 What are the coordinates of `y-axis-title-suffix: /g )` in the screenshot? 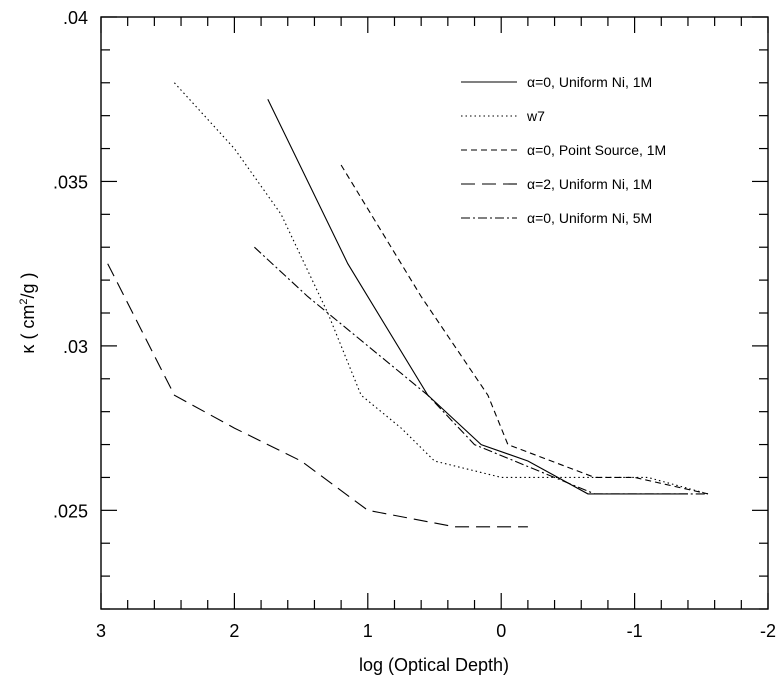 It's located at (28, 285).